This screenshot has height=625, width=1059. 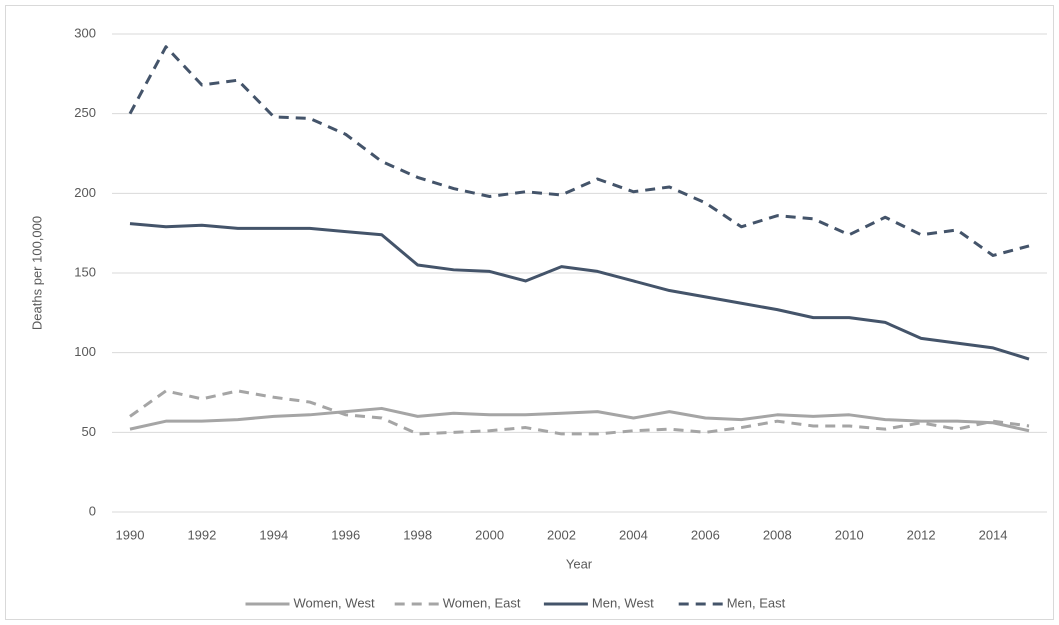 What do you see at coordinates (89, 431) in the screenshot?
I see `y-tick-label: 50` at bounding box center [89, 431].